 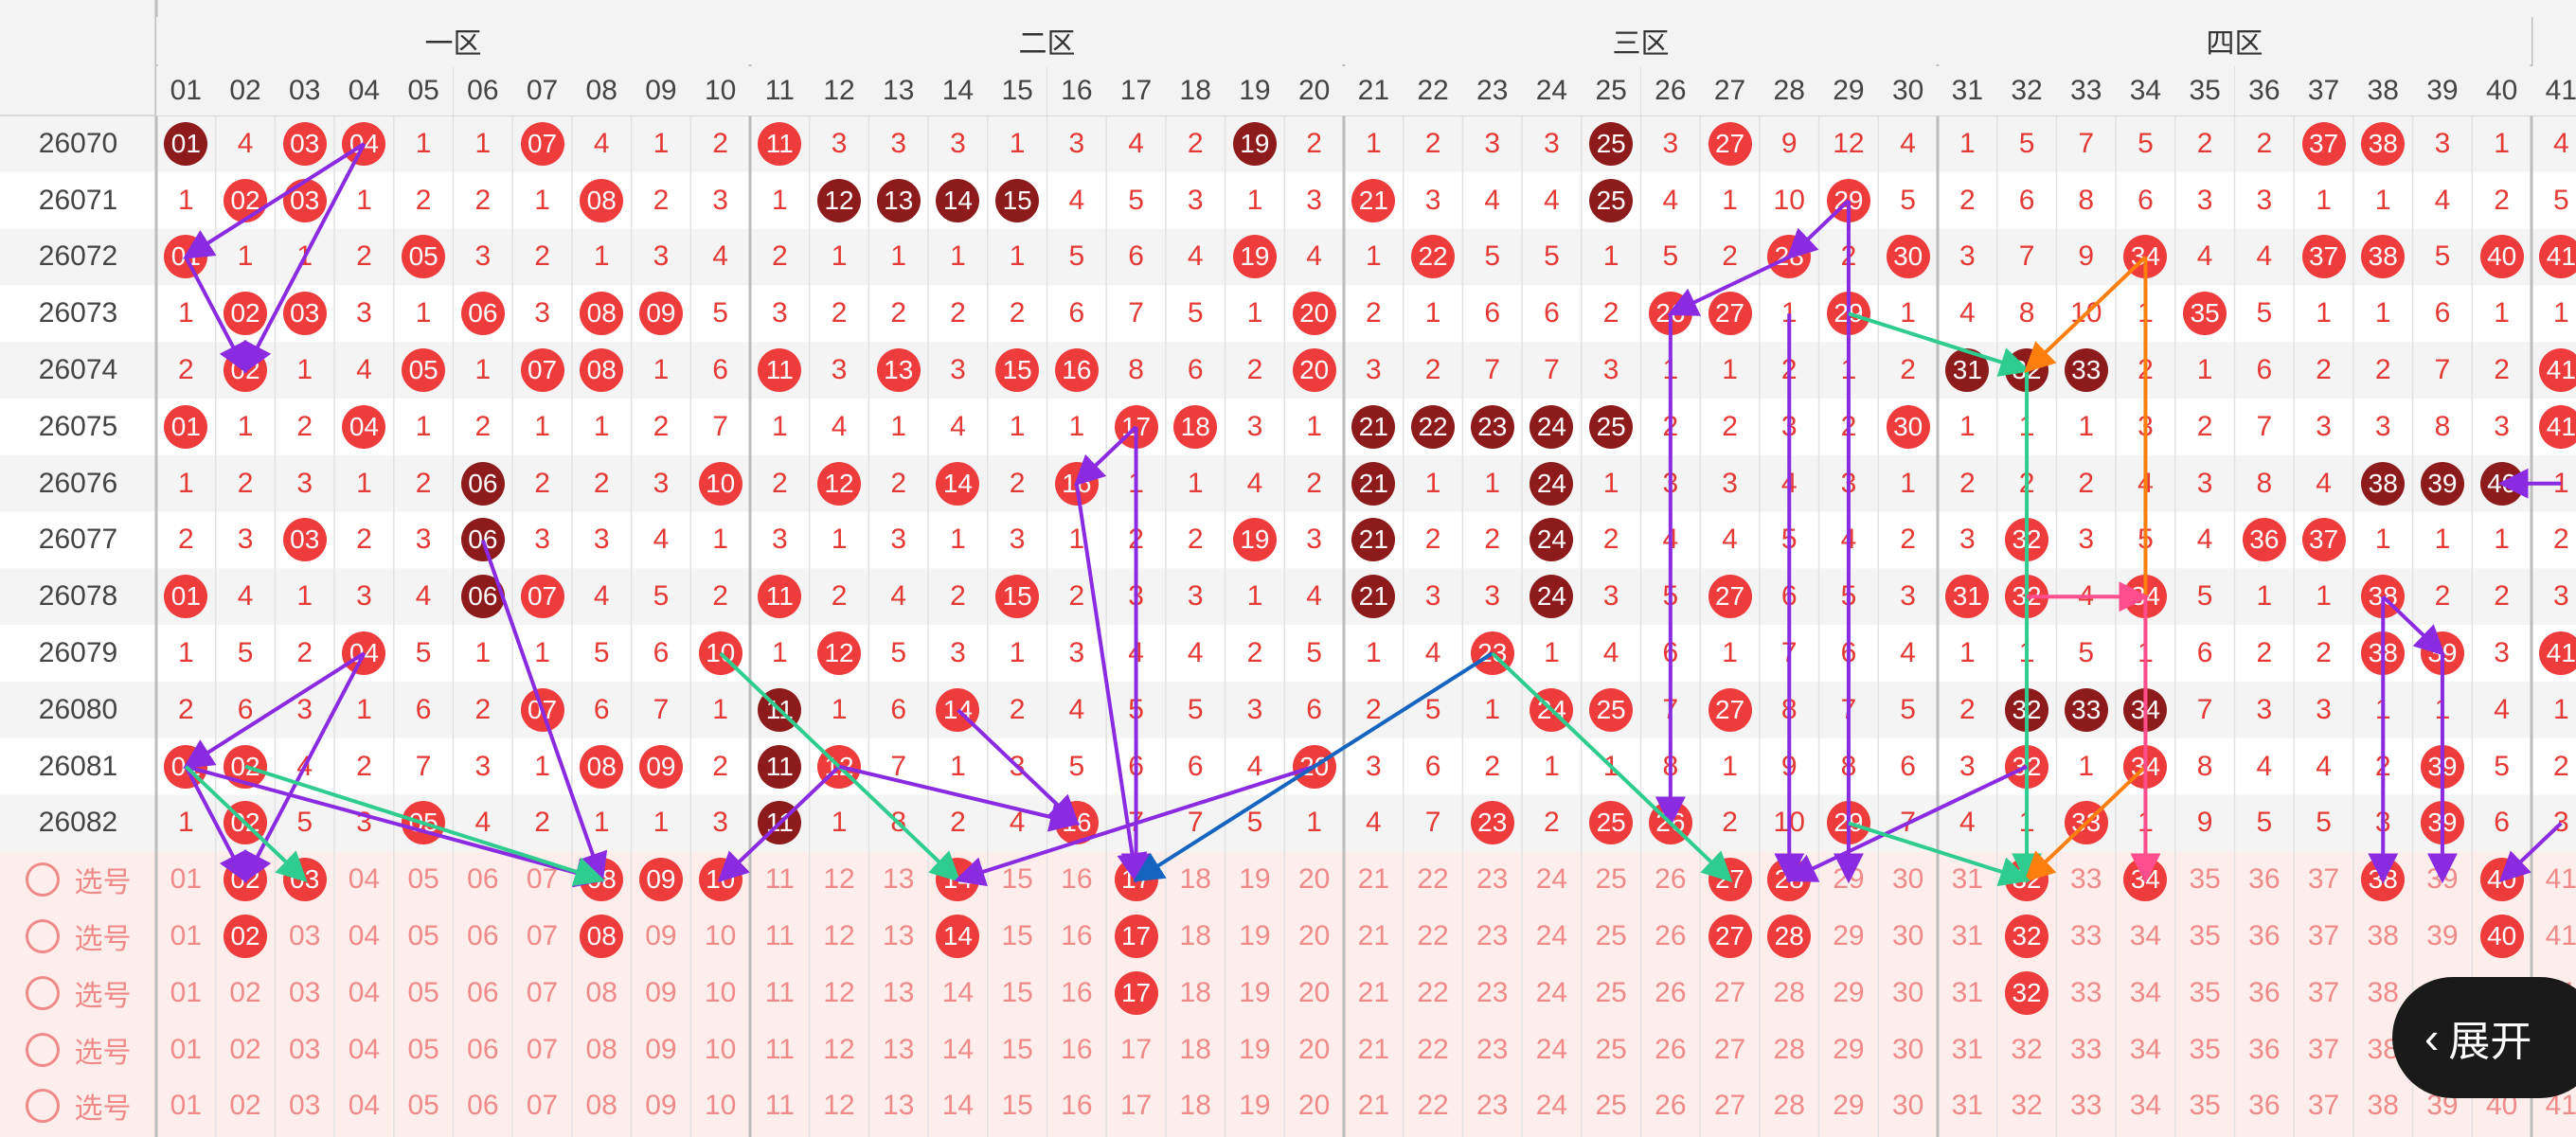 What do you see at coordinates (304, 1106) in the screenshot?
I see `pick-cell: 03` at bounding box center [304, 1106].